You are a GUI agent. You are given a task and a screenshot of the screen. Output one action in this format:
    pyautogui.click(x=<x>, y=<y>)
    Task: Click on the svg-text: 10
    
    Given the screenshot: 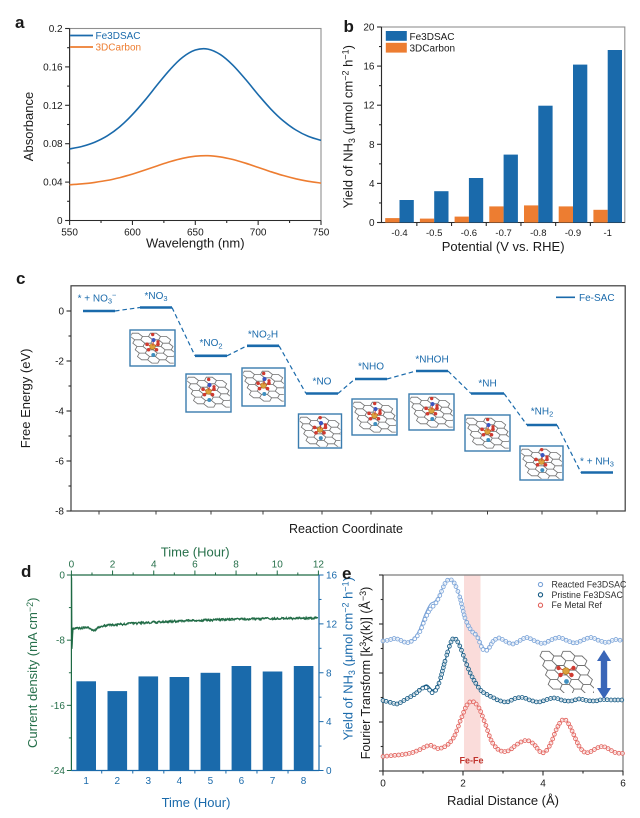 What is the action you would take?
    pyautogui.click(x=278, y=565)
    